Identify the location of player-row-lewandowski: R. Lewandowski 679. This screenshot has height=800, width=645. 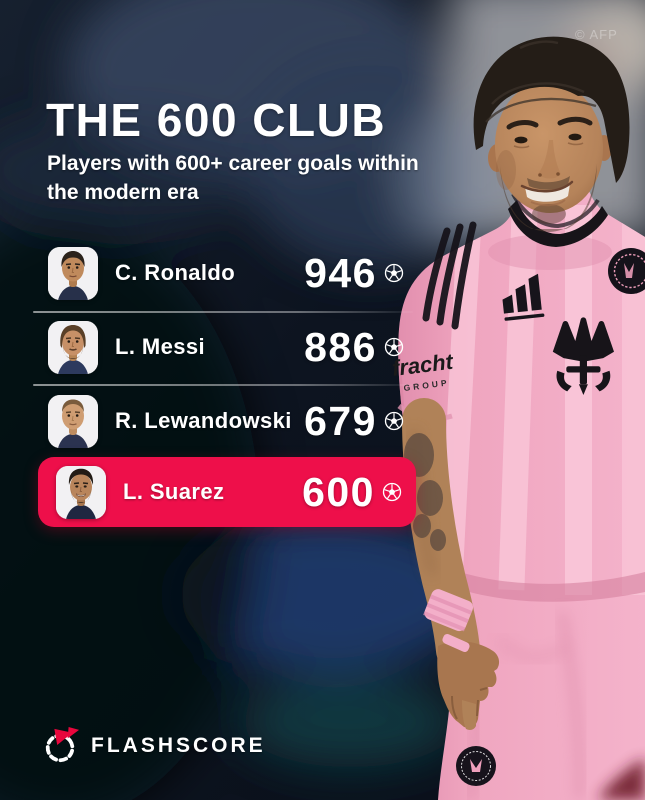
(227, 421).